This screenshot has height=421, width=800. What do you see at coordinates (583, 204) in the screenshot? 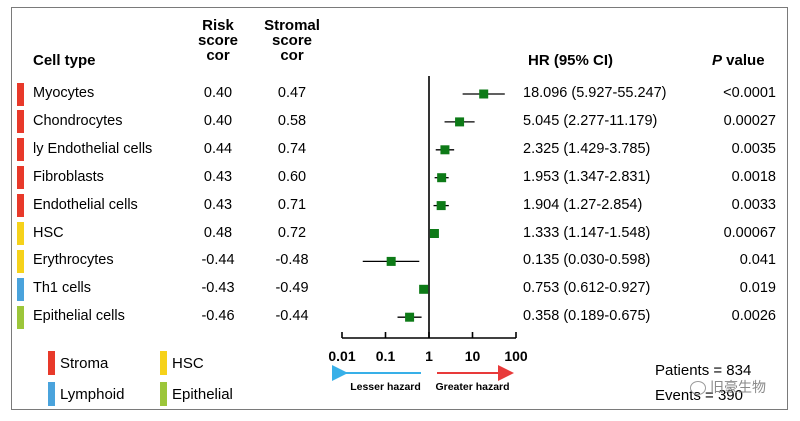
I see `row-hr-ci: 1.904 (1.27-2.854)` at bounding box center [583, 204].